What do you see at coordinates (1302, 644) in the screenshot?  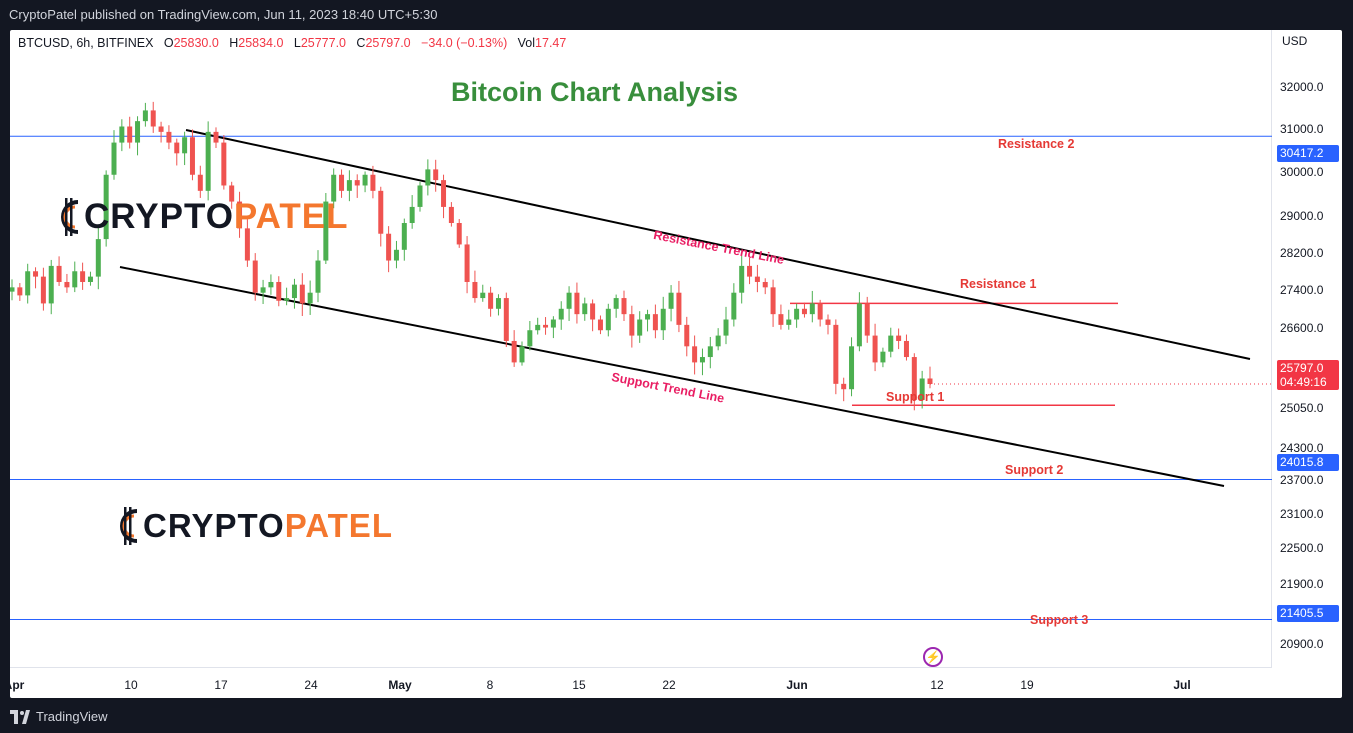 I see `price-tick: 20900.0` at bounding box center [1302, 644].